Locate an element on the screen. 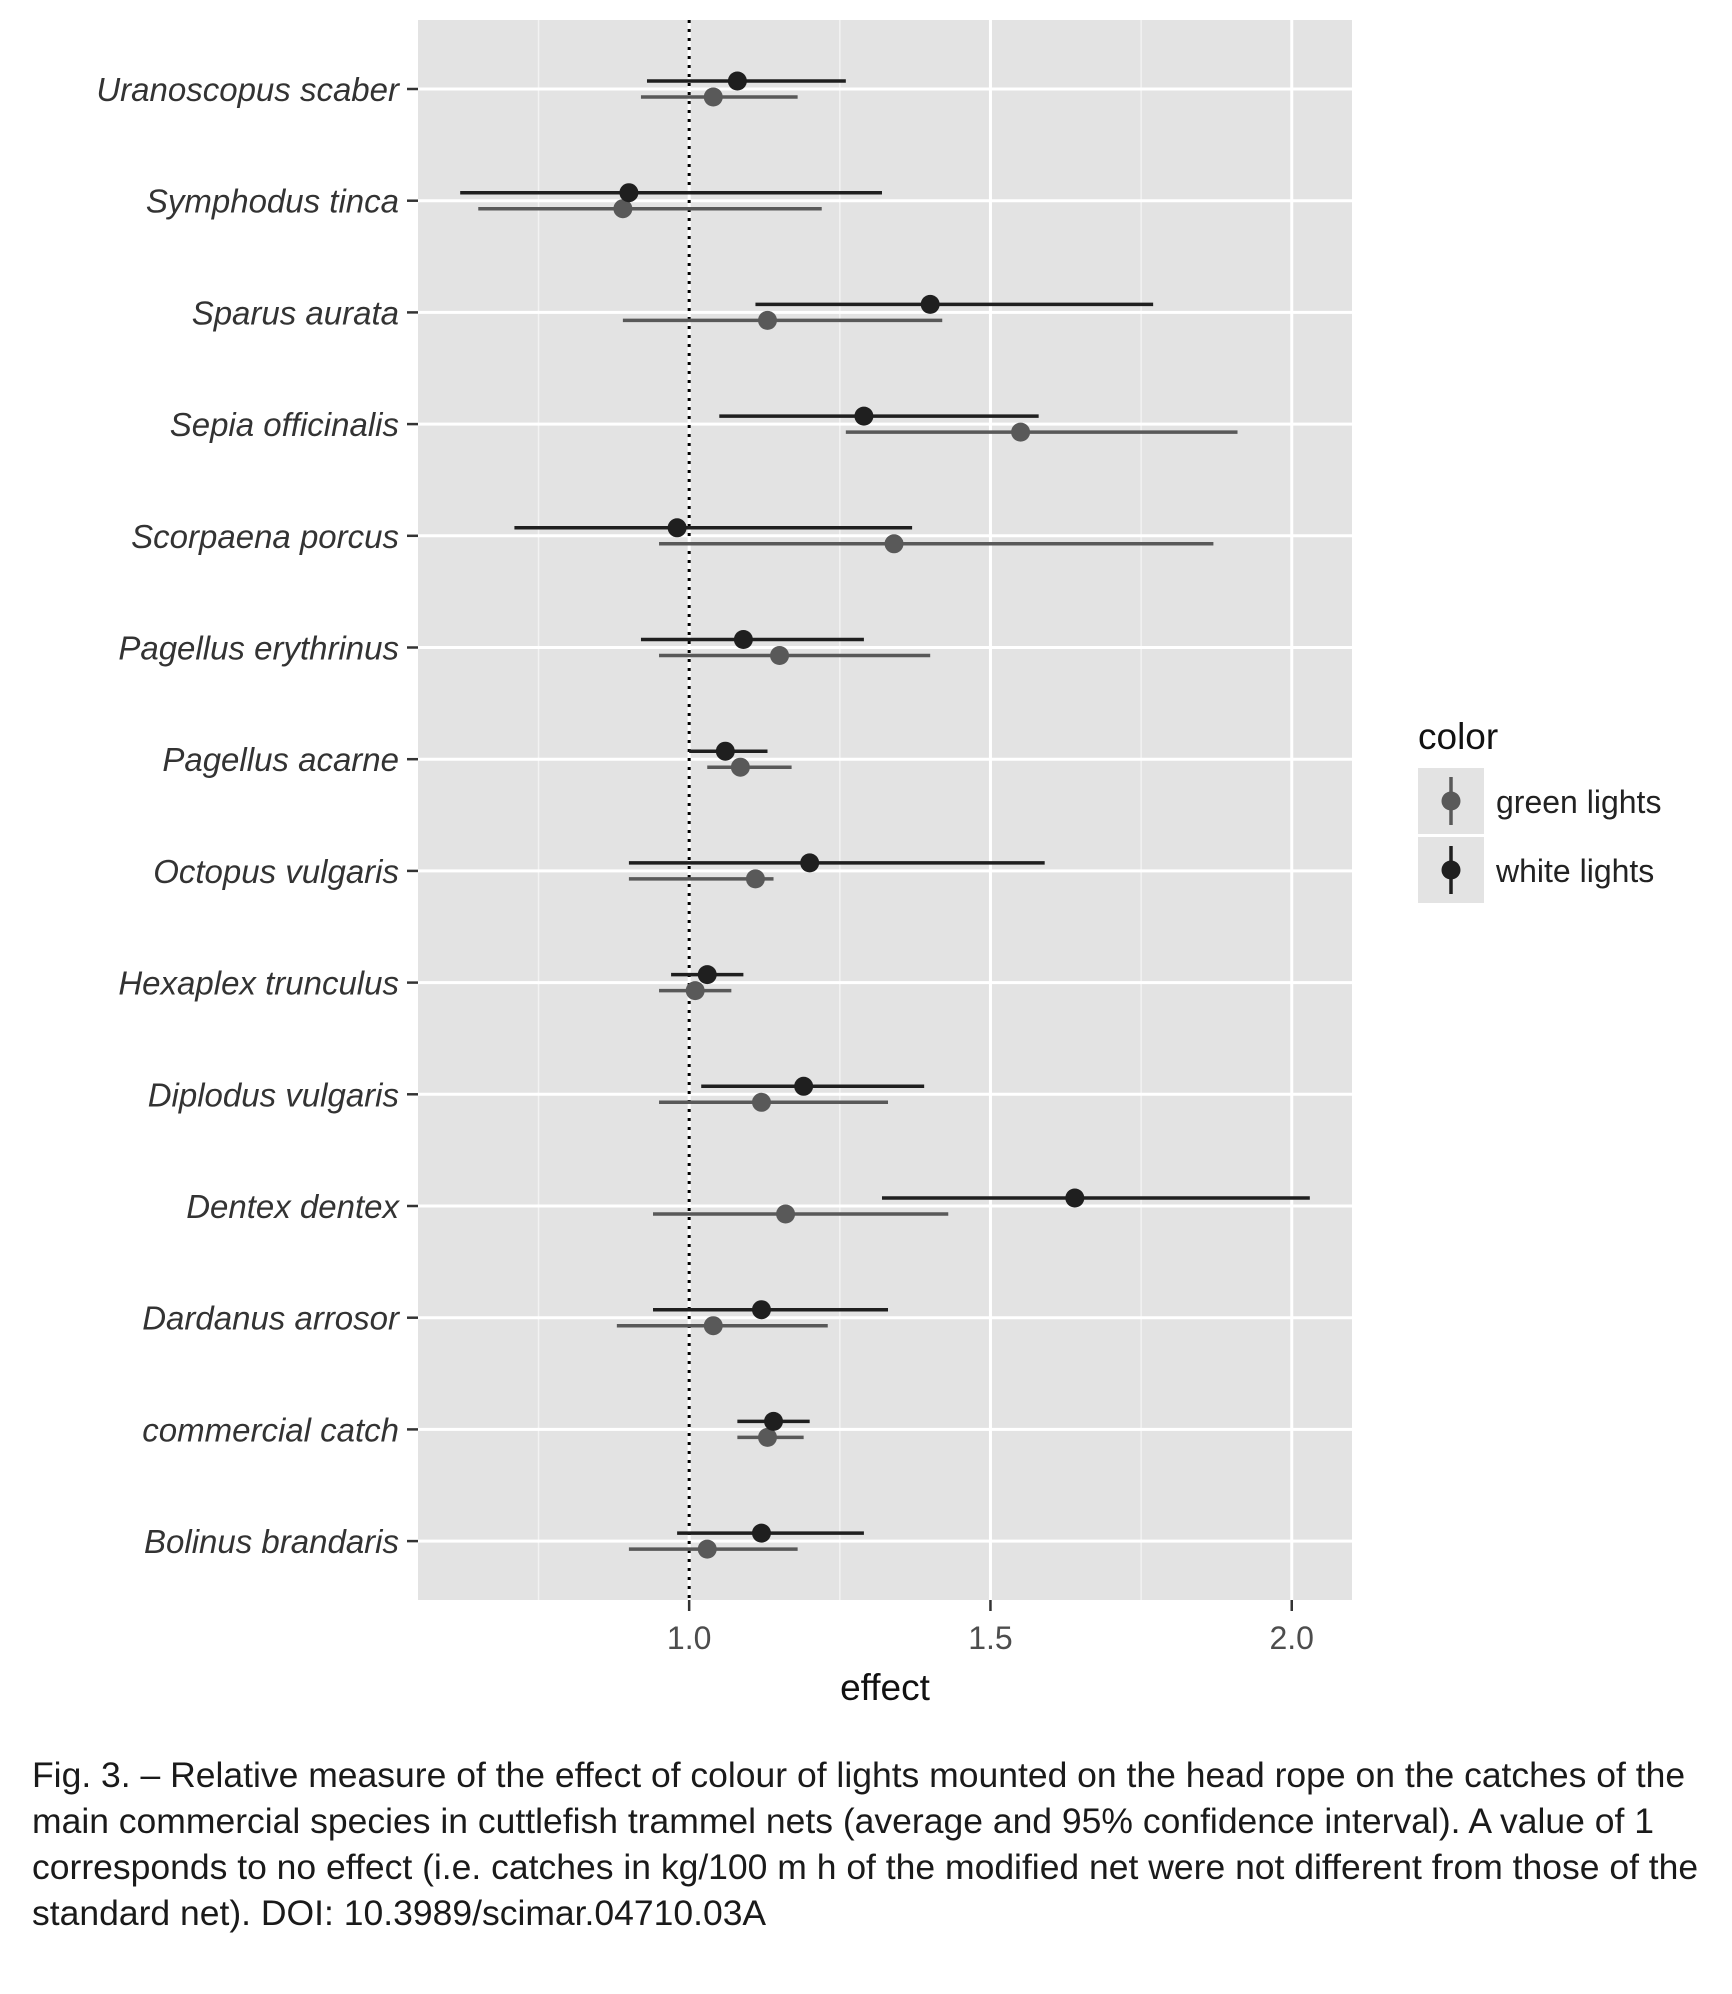 This screenshot has width=1732, height=1994. y-axis-tick-label: Sepia officinalis is located at coordinates (284, 424).